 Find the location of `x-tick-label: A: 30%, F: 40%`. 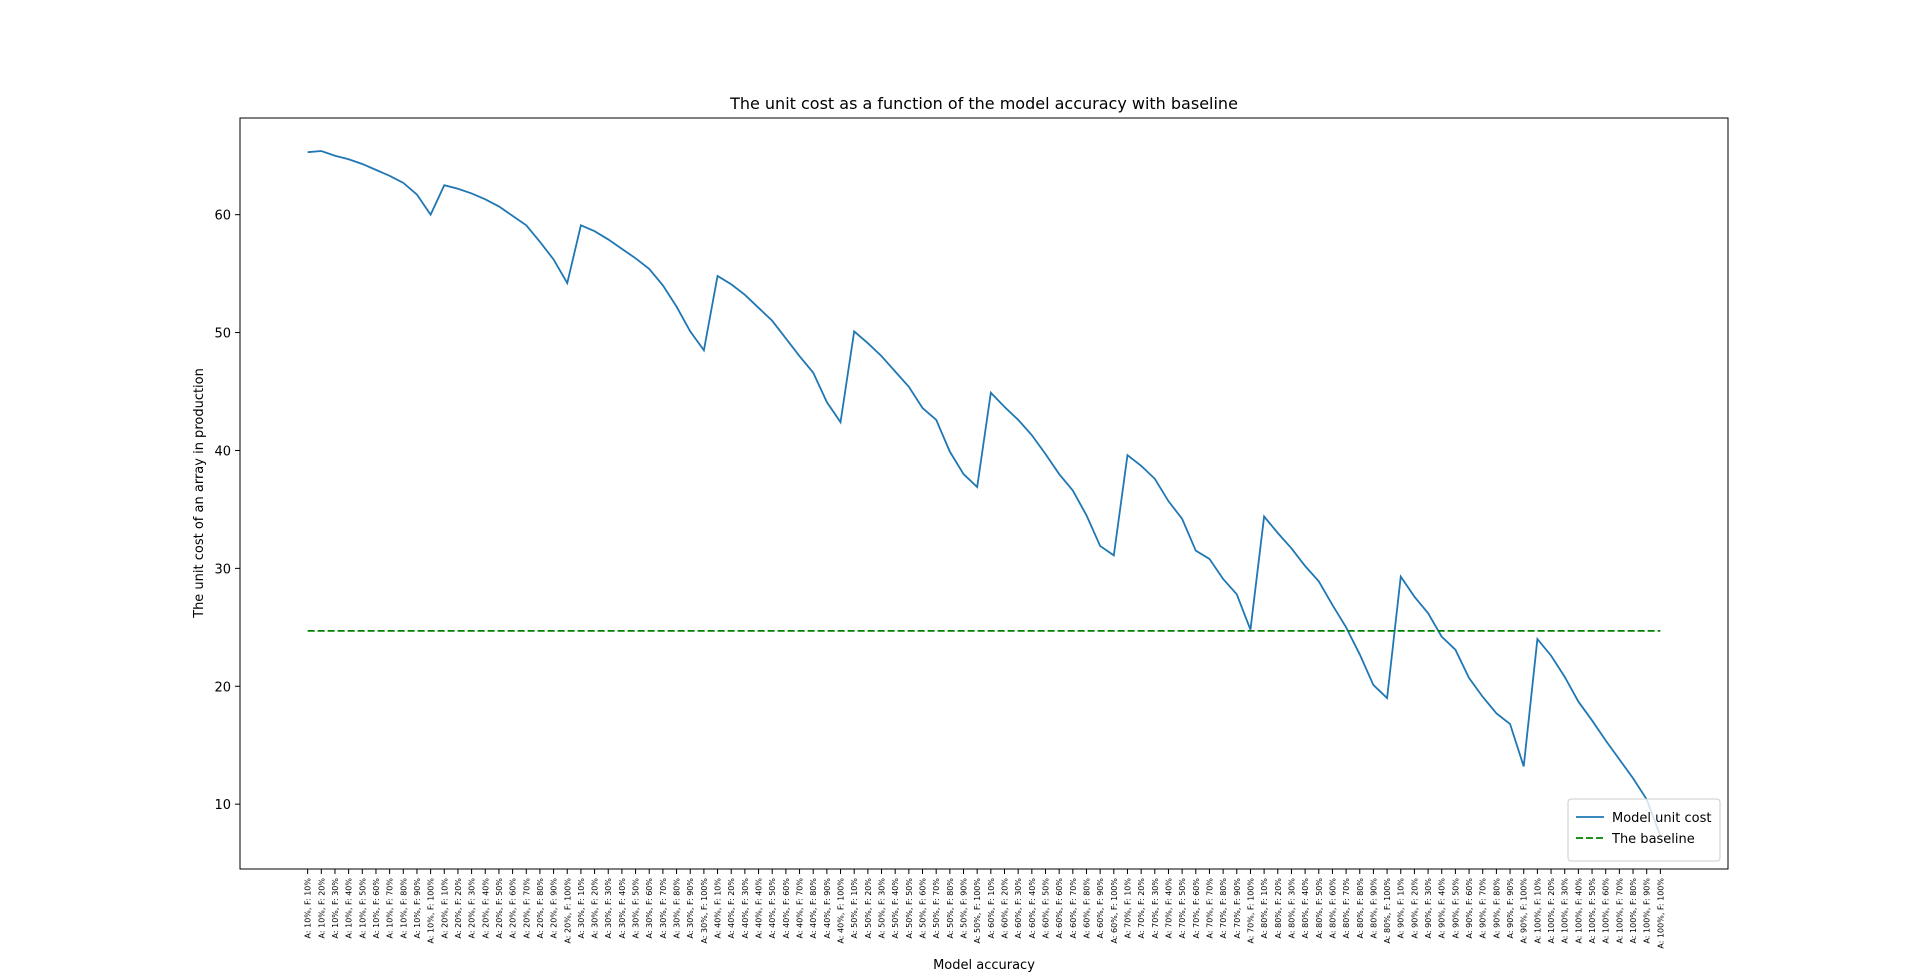

x-tick-label: A: 30%, F: 40% is located at coordinates (622, 908).